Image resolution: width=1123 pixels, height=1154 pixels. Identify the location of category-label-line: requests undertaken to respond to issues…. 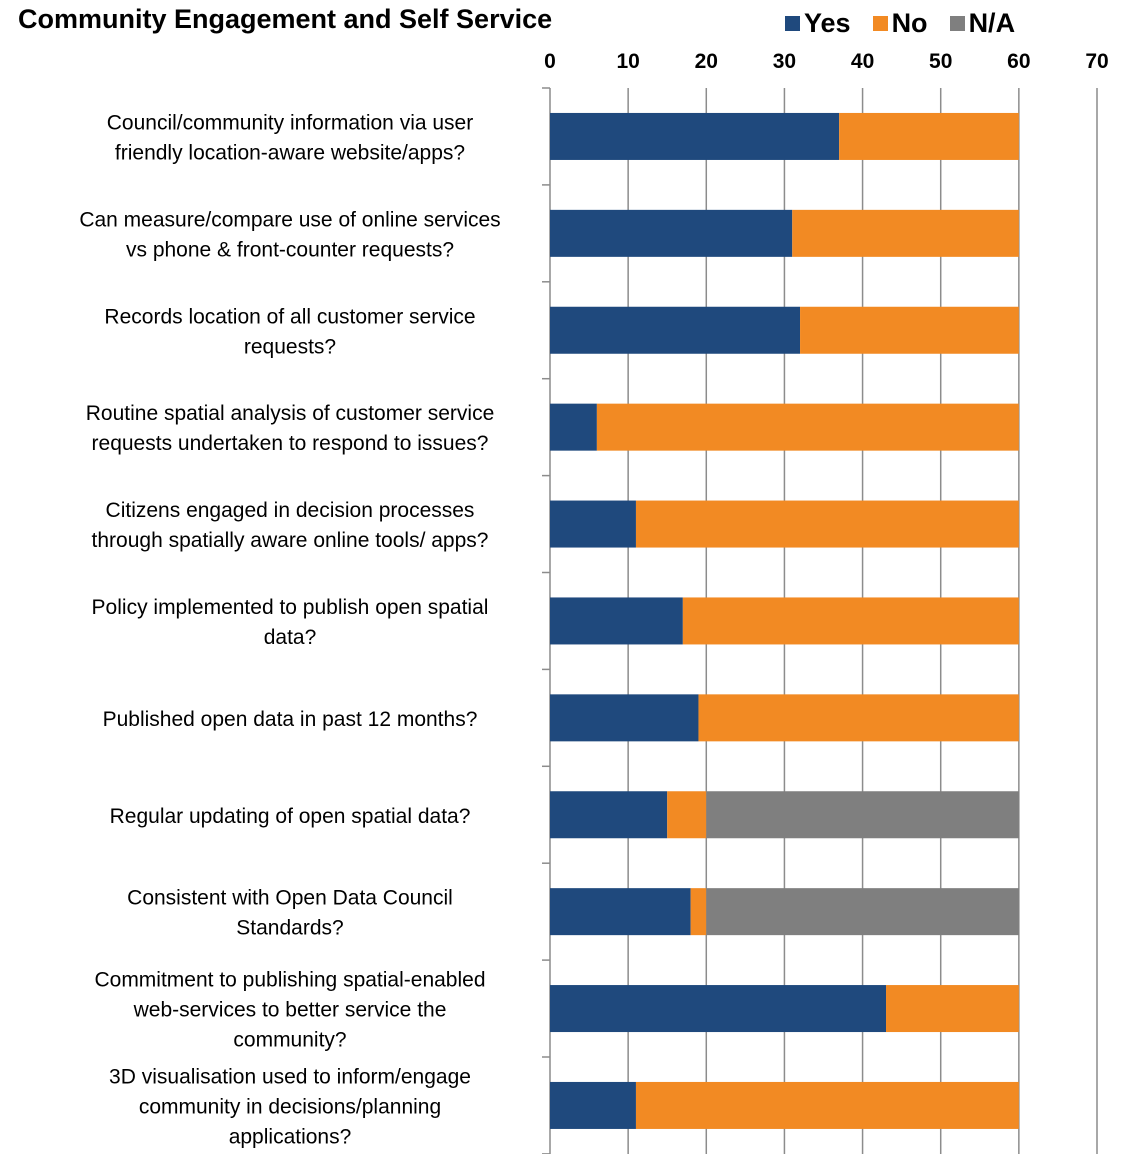
(290, 443).